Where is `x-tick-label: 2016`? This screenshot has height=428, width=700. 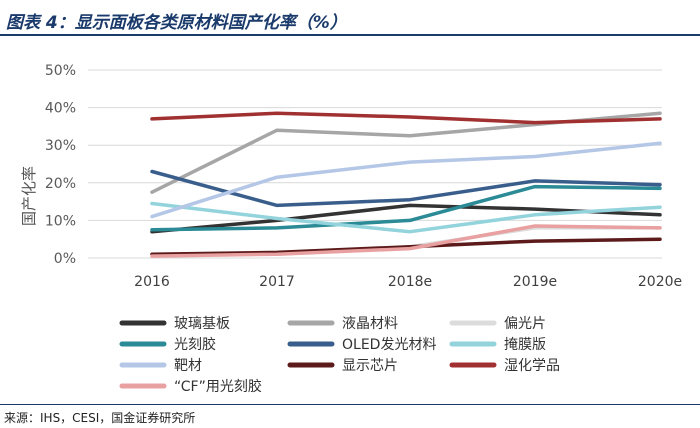 x-tick-label: 2016 is located at coordinates (152, 282).